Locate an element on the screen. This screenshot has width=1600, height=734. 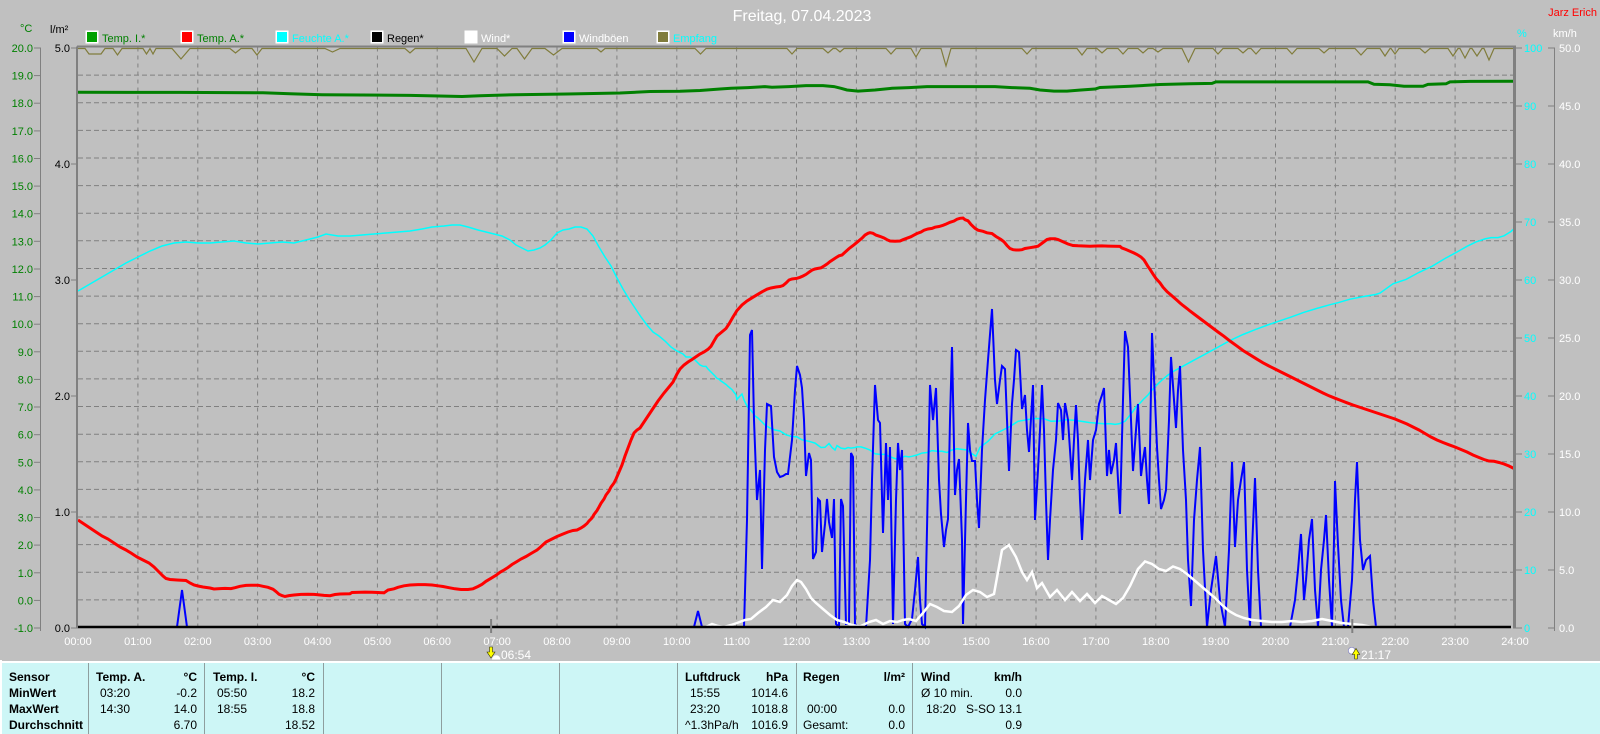
svg-text: 1018.8 is located at coordinates (769, 709).